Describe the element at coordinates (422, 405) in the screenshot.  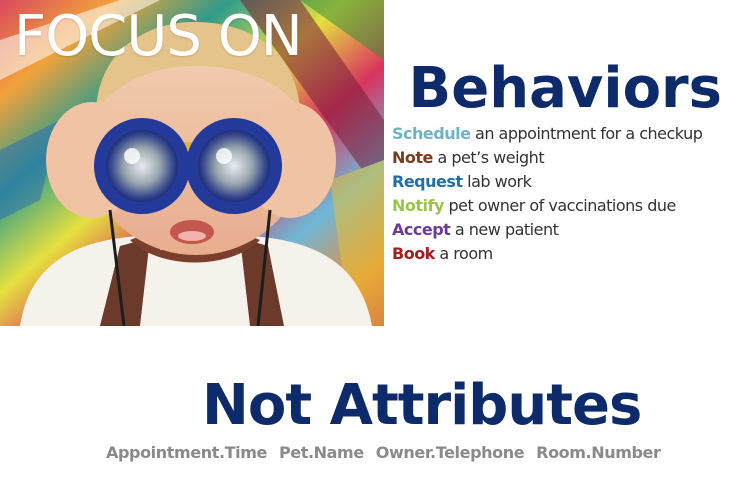
I see `not-attributes-title: Not Attributes` at that location.